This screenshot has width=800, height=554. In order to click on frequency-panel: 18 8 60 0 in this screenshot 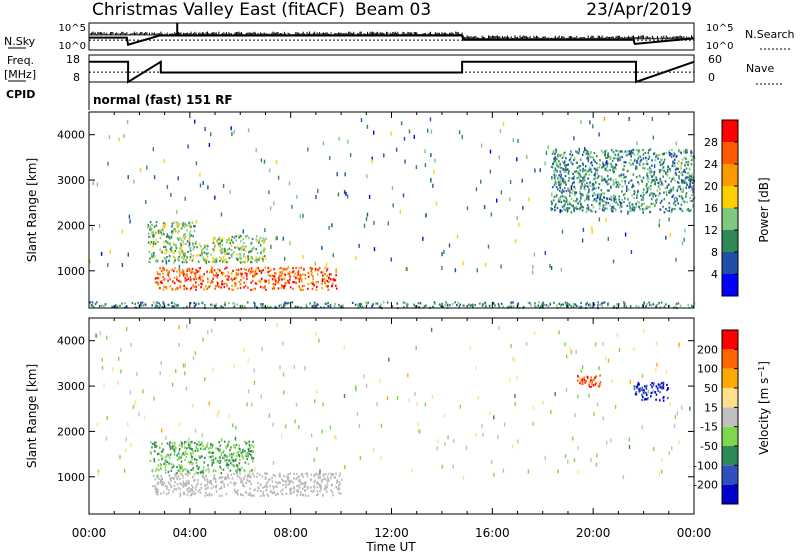, I will do `click(394, 68)`.